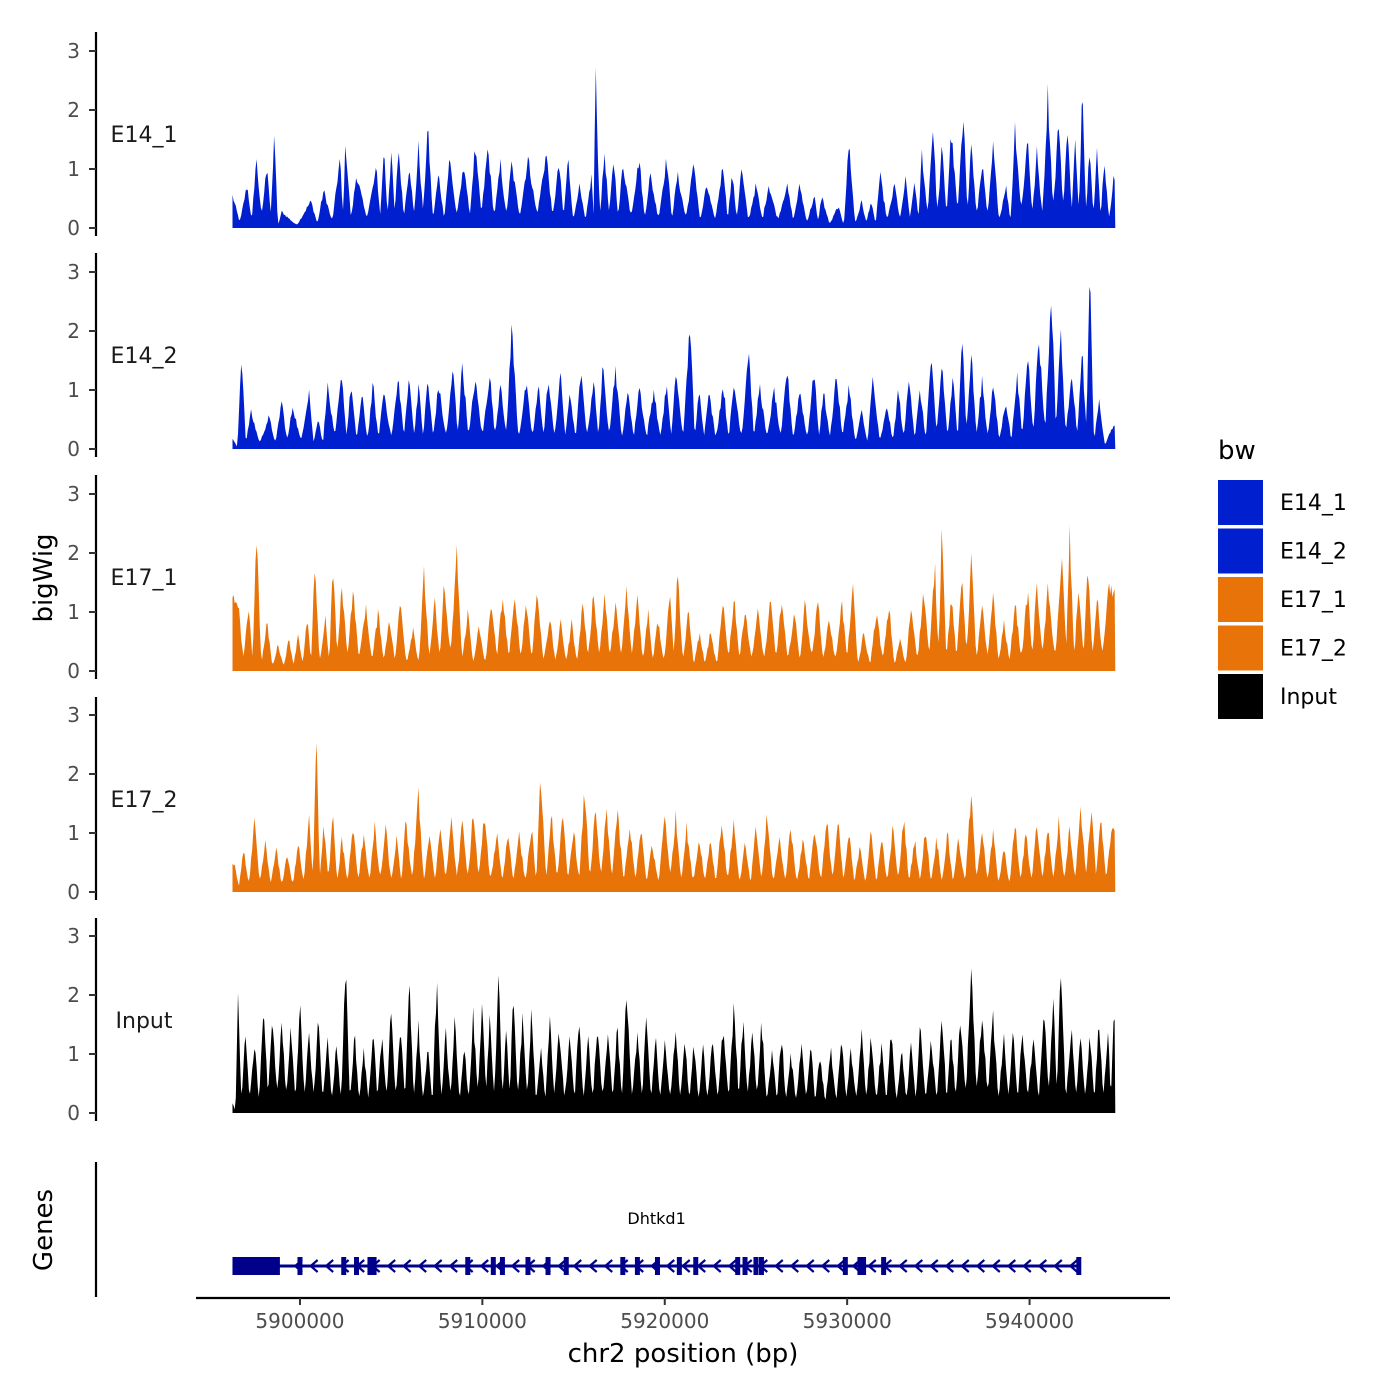  Describe the element at coordinates (674, 1040) in the screenshot. I see `signal-area-Input` at that location.